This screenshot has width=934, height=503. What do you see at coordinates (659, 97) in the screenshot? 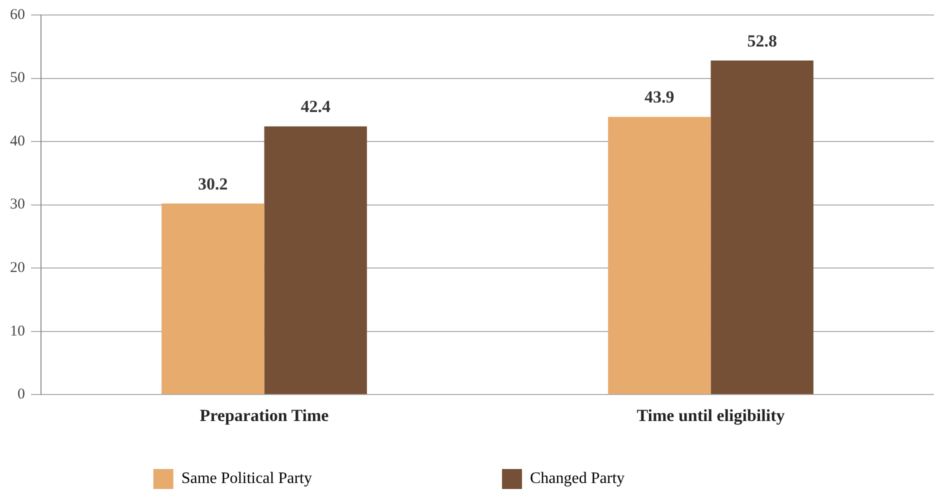
I see `data-label: 43.9` at bounding box center [659, 97].